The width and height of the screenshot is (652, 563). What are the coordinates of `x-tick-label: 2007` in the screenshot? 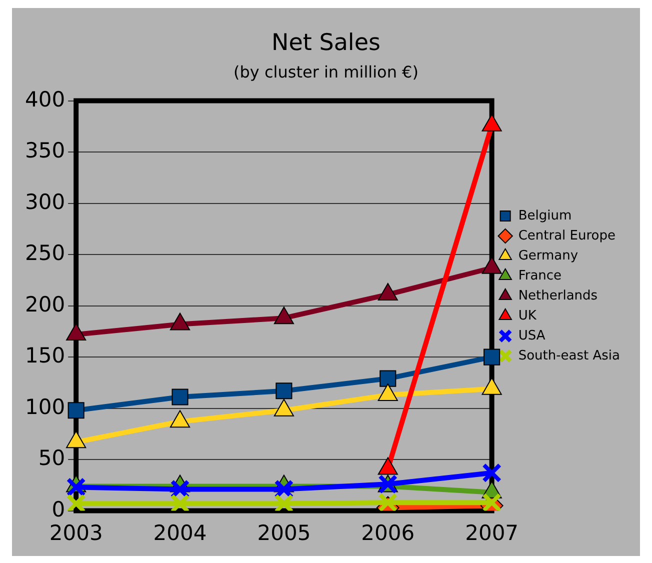 It's located at (492, 532).